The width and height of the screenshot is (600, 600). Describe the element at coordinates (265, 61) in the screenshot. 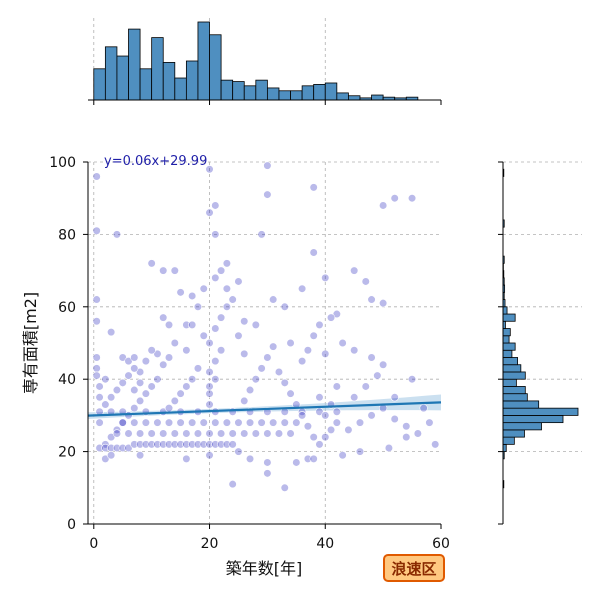

I see `marginal-x-histogram` at that location.